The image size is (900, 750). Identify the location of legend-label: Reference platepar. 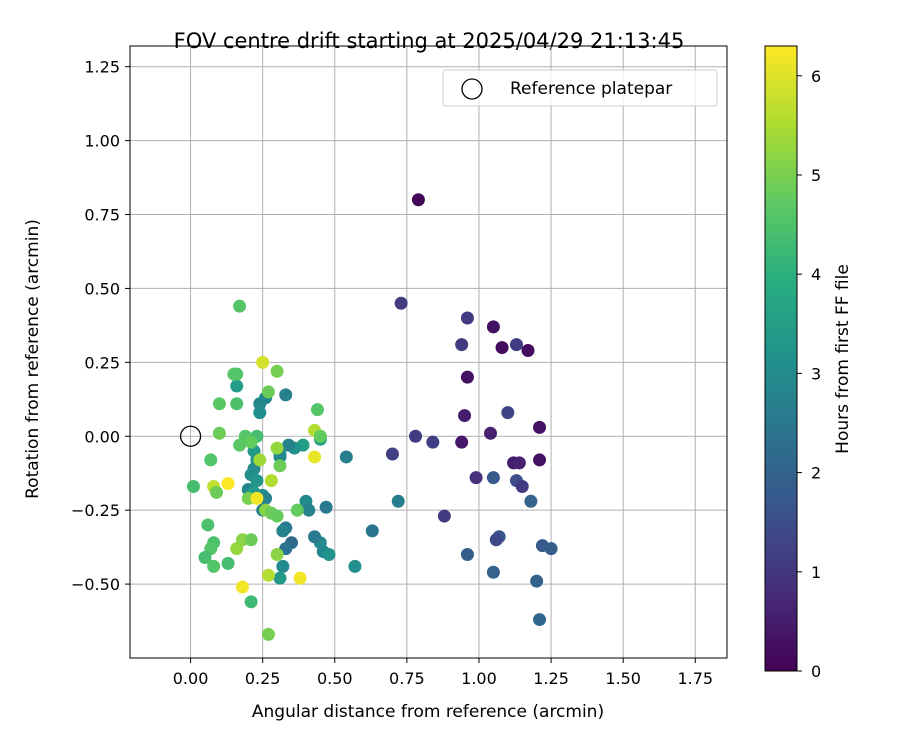
(591, 89).